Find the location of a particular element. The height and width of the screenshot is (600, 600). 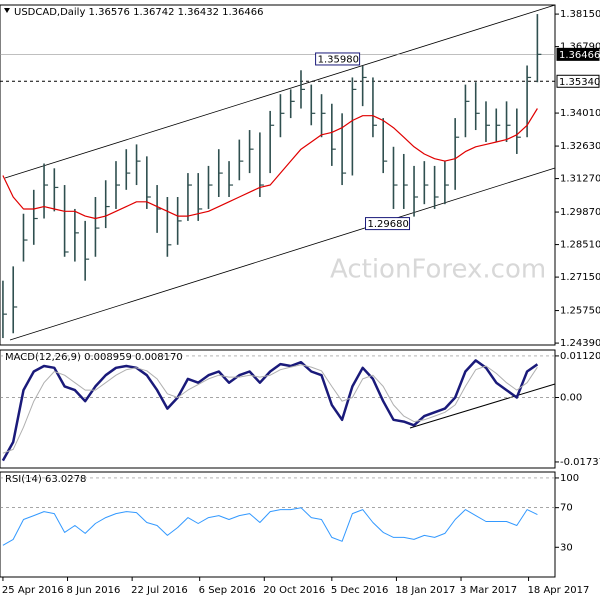

x-tick-label: 8 Jun 2016 is located at coordinates (94, 590).